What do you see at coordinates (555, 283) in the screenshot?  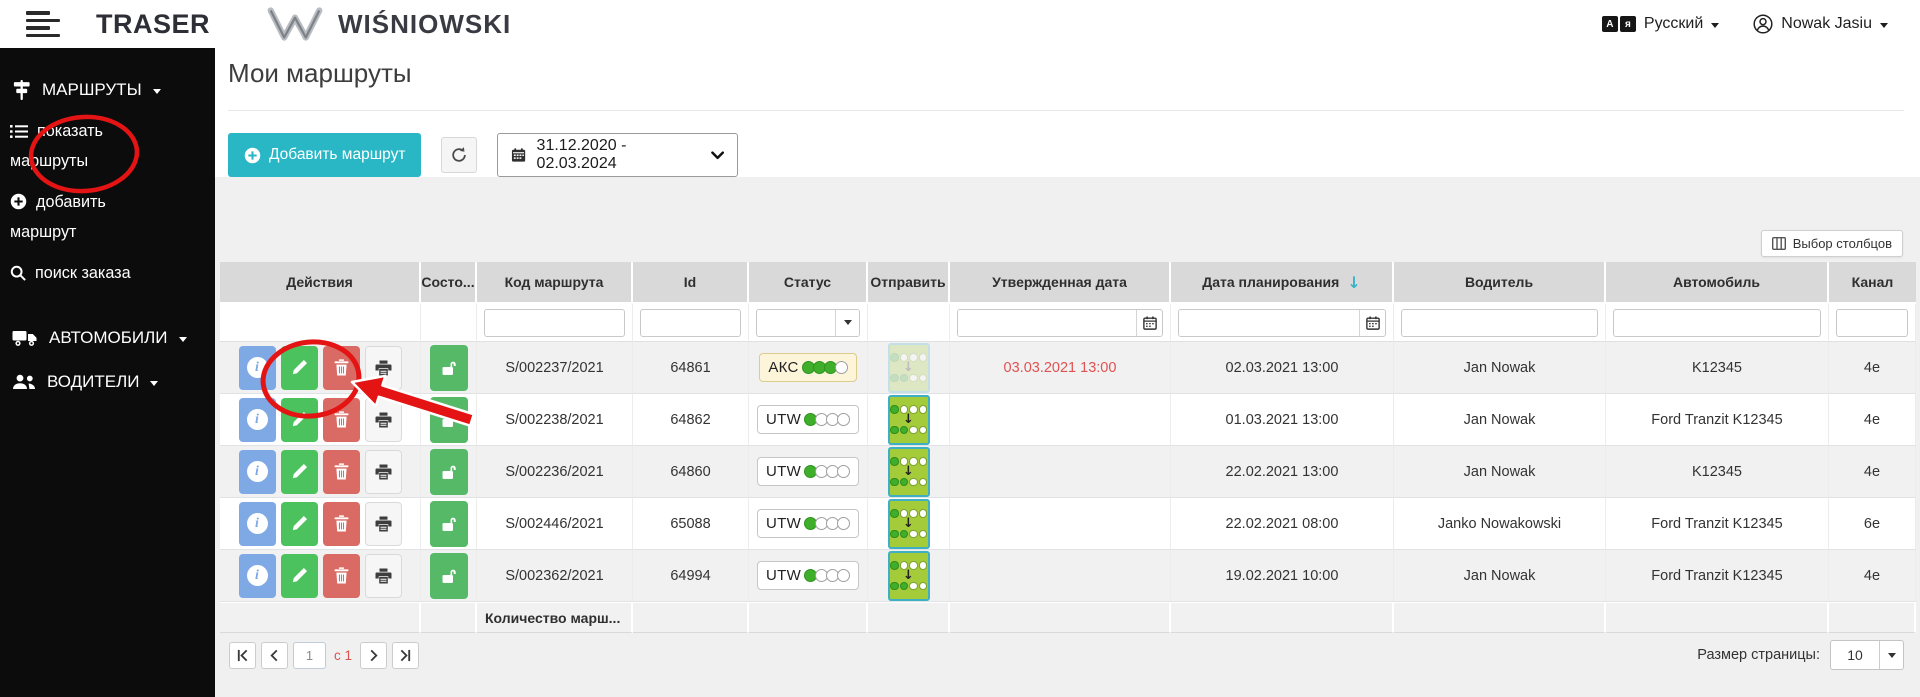 I see `column-header-code: Код маршрута` at bounding box center [555, 283].